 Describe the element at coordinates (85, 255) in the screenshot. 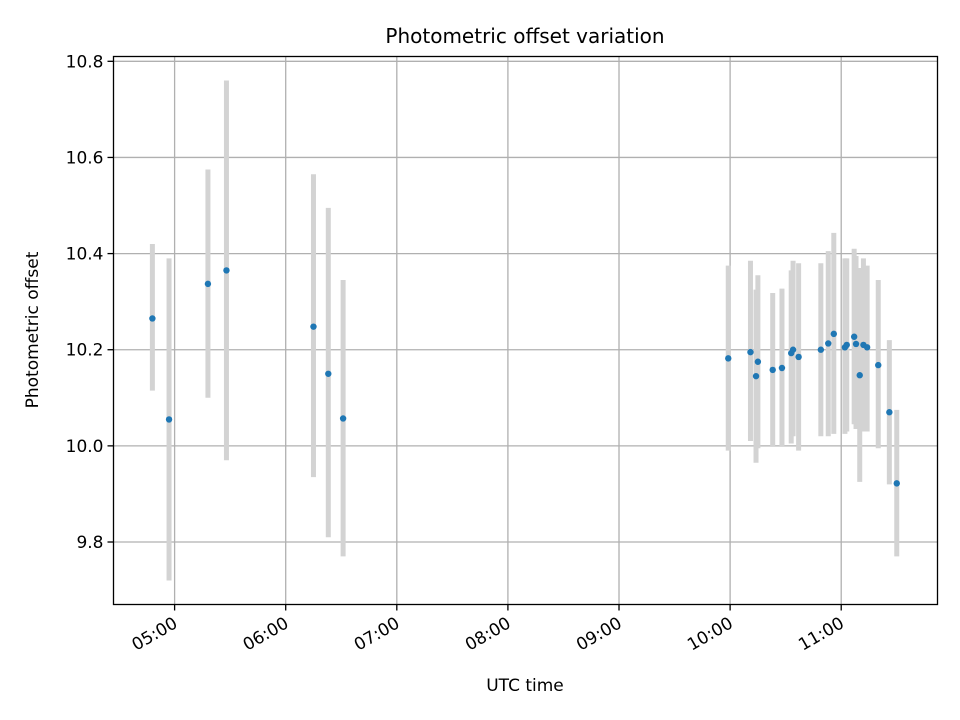

I see `y-tick-label: 10.4` at that location.